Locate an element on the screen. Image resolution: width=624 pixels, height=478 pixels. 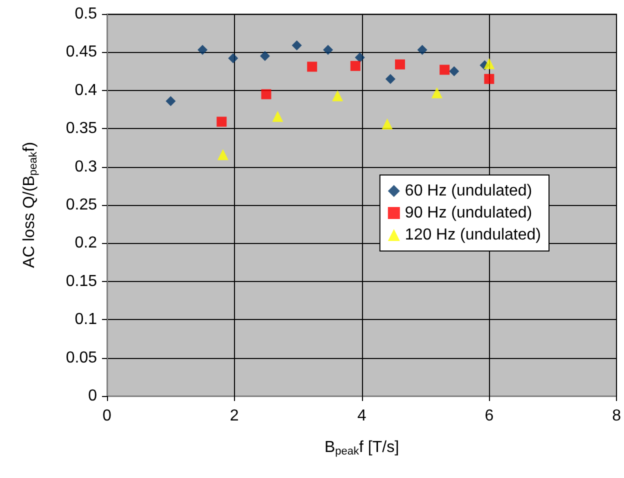
y-axis-title: AC loss Q/(Bpeakf) is located at coordinates (30, 205).